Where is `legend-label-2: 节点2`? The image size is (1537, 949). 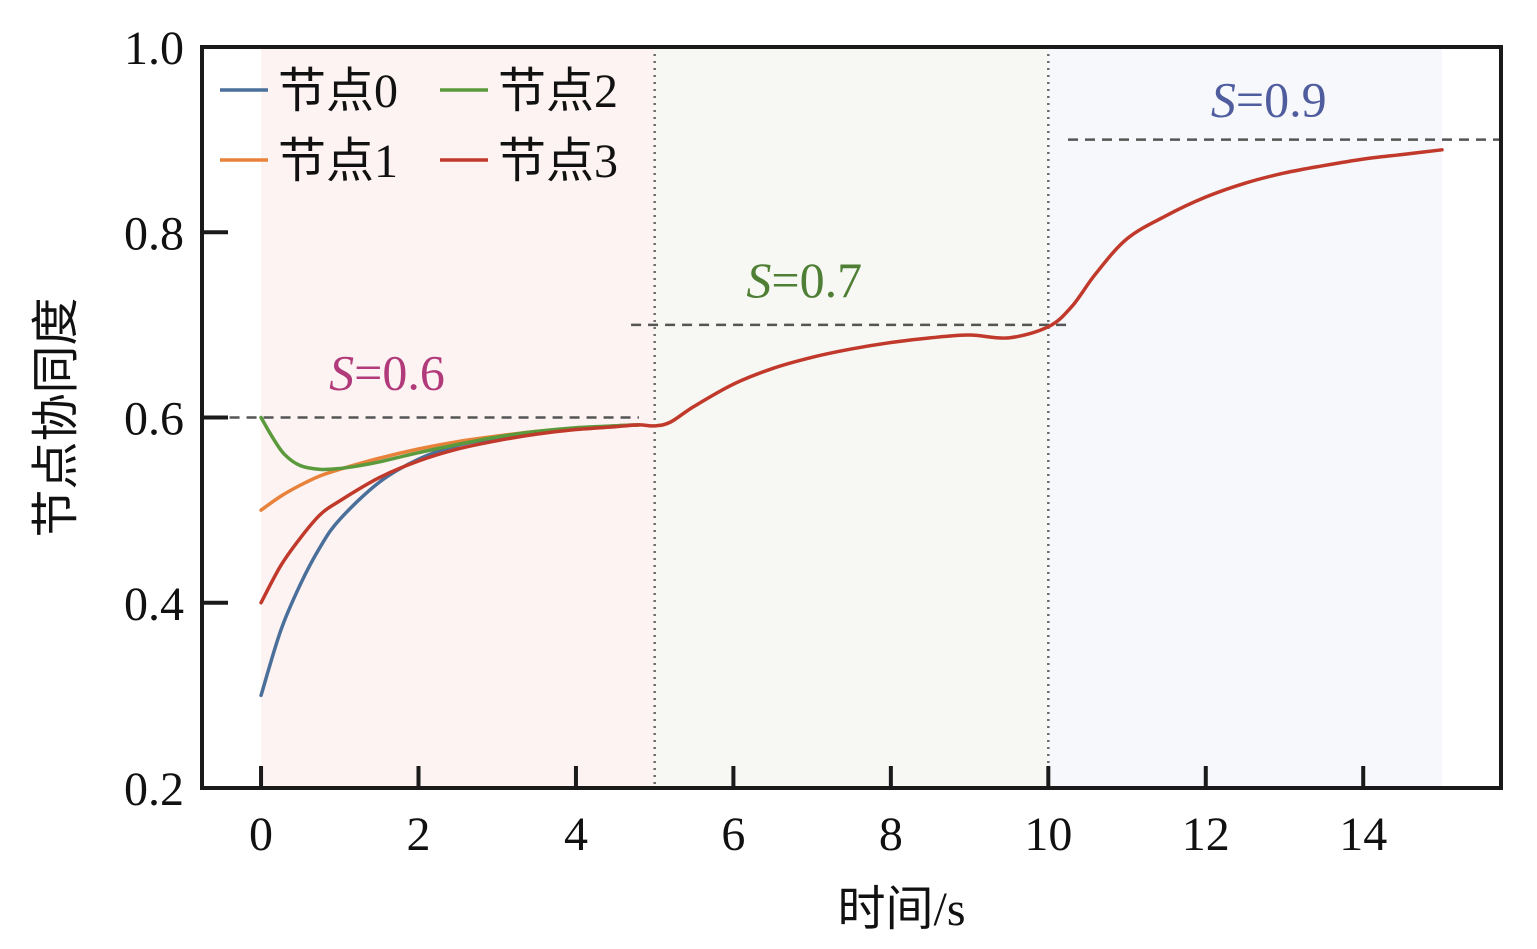 legend-label-2: 节点2 is located at coordinates (558, 91).